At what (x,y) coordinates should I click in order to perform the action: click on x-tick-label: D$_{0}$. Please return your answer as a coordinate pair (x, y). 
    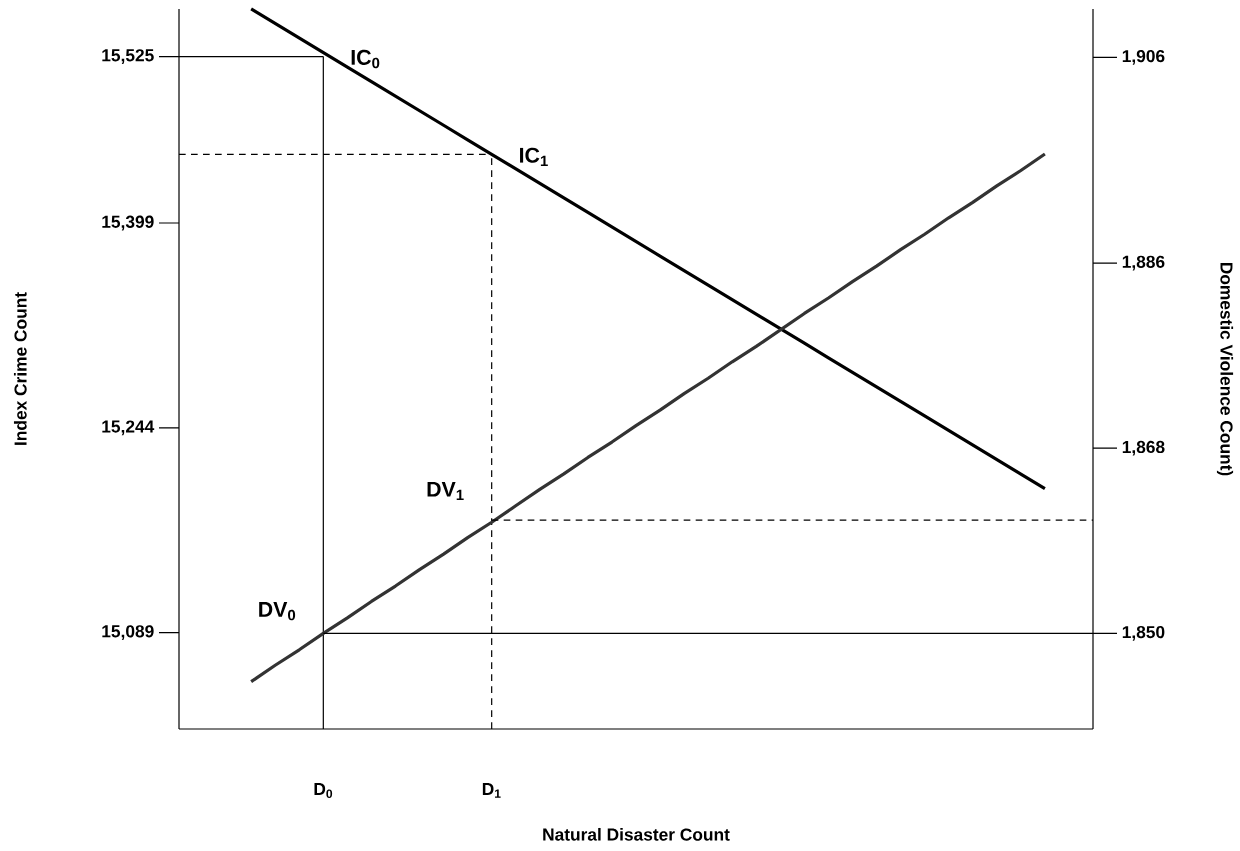
    Looking at the image, I should click on (323, 791).